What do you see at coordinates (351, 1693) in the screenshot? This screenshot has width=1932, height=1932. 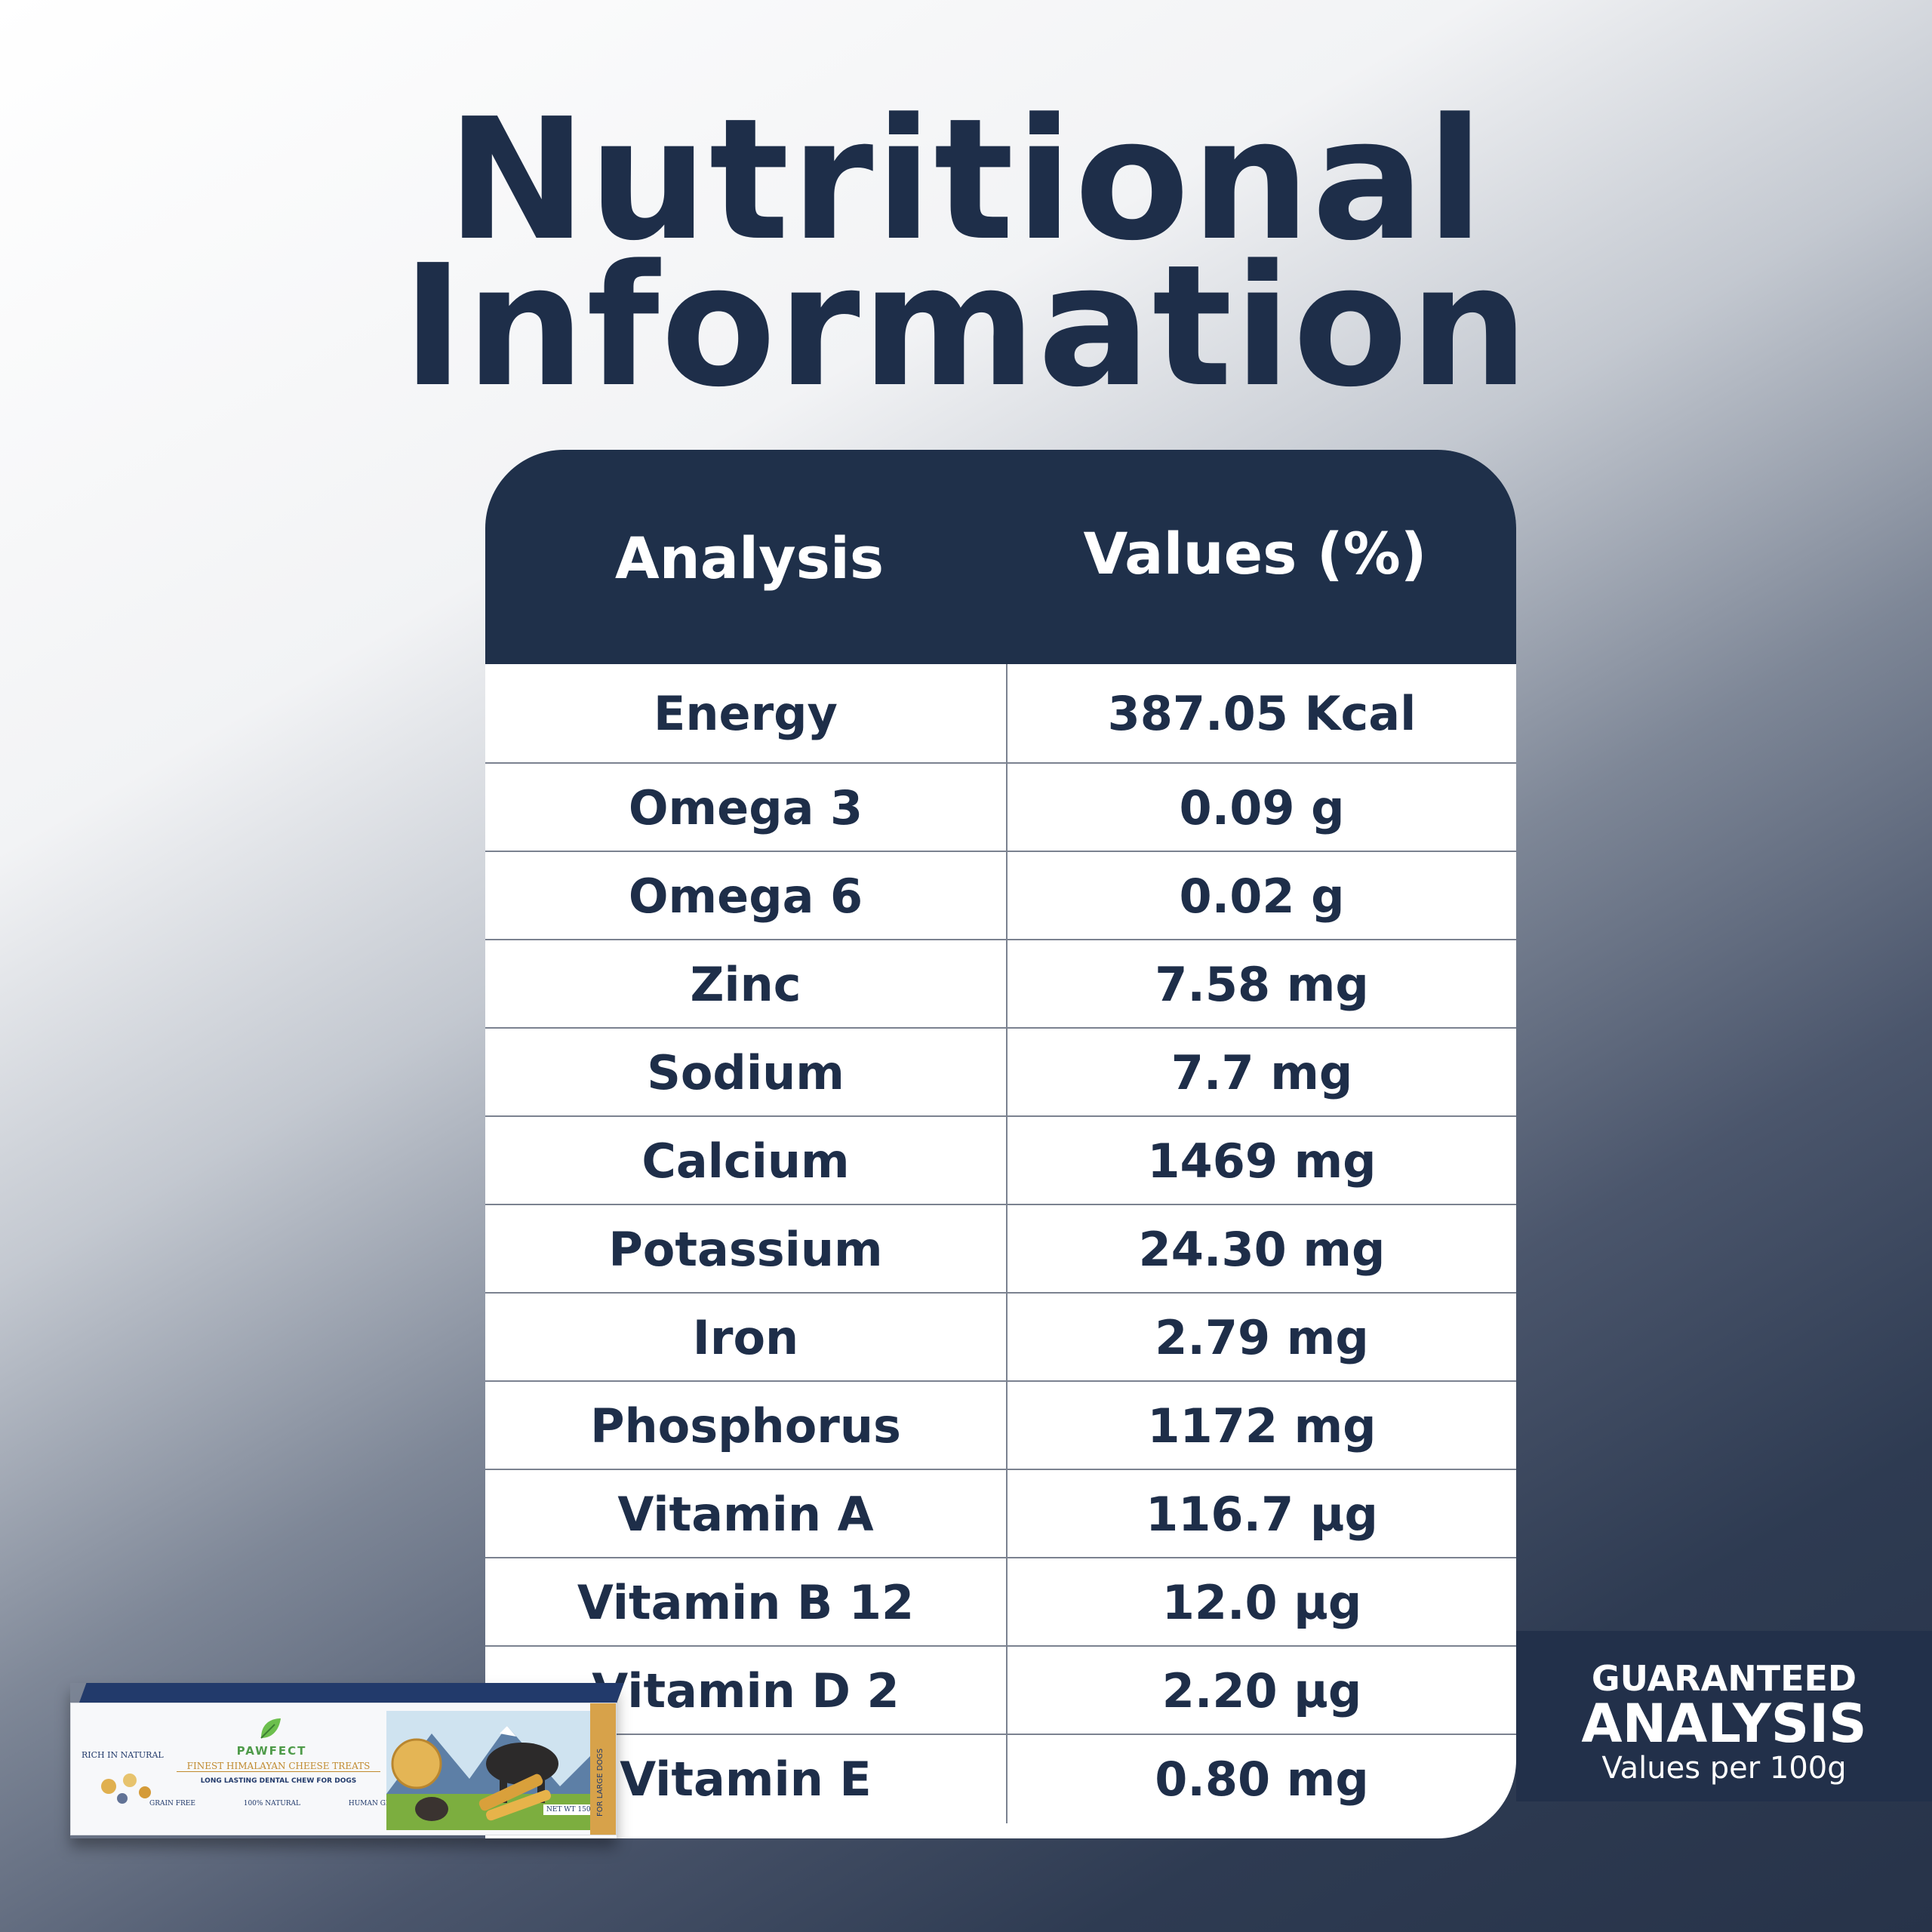 I see `product-box-top` at bounding box center [351, 1693].